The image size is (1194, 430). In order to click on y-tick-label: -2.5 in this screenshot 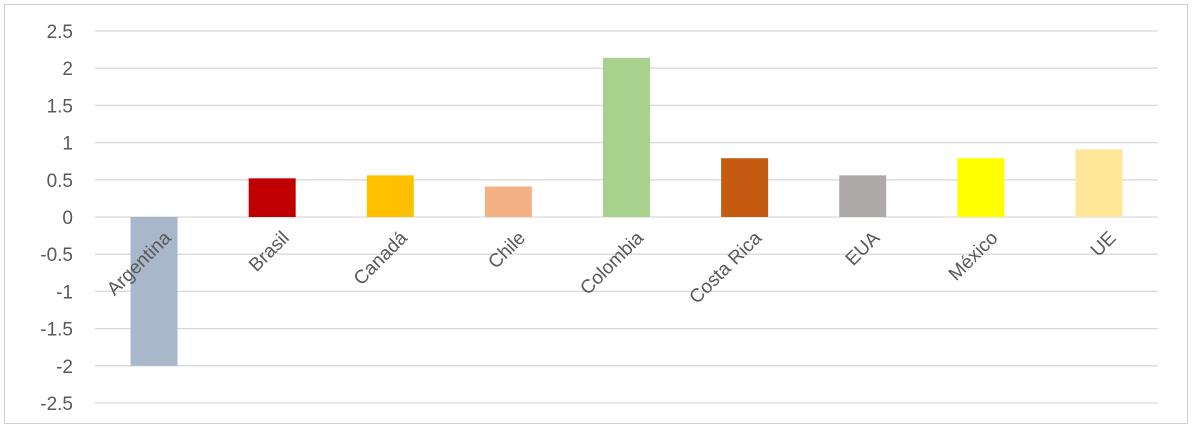, I will do `click(56, 404)`.